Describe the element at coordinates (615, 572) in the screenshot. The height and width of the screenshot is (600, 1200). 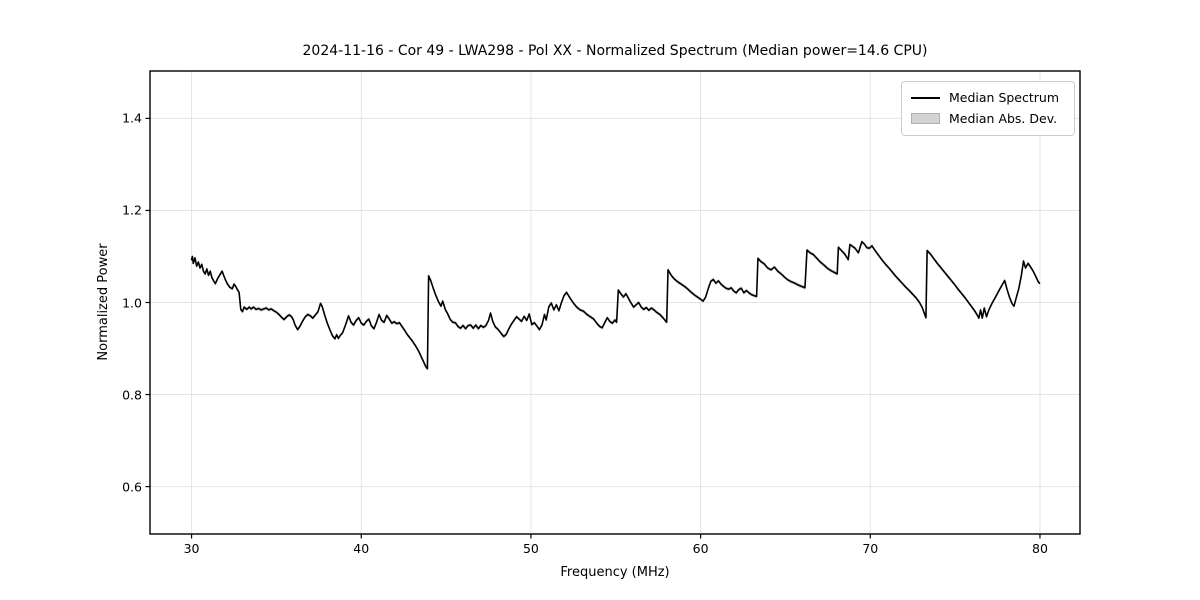
I see `x-axis-label: Frequency (MHz)` at that location.